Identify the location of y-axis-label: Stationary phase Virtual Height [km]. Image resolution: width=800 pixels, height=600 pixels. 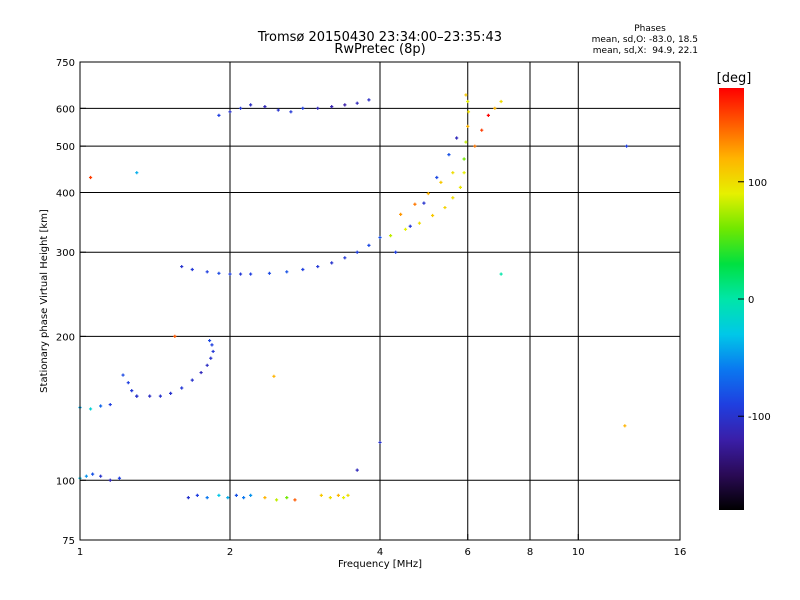
(44, 301).